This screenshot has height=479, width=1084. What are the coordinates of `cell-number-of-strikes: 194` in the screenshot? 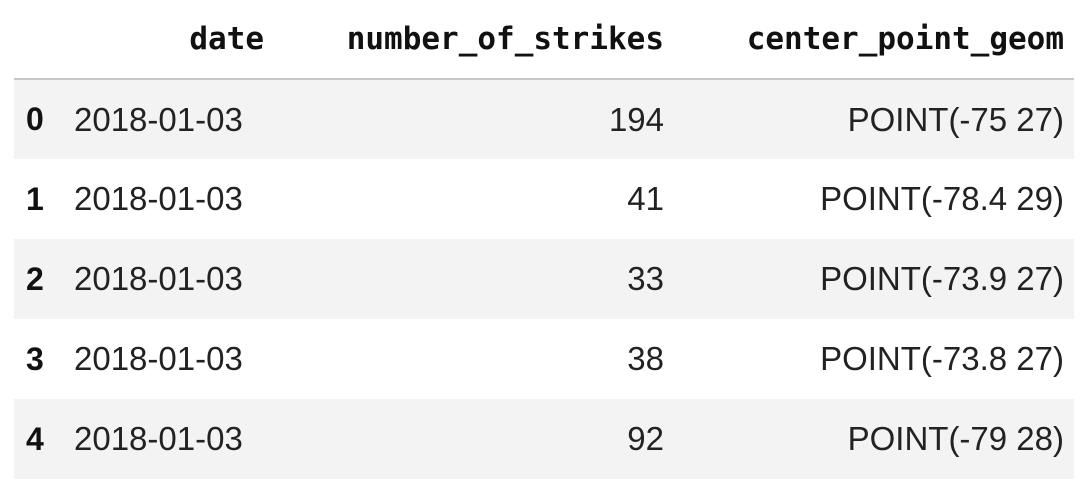 It's located at (636, 119).